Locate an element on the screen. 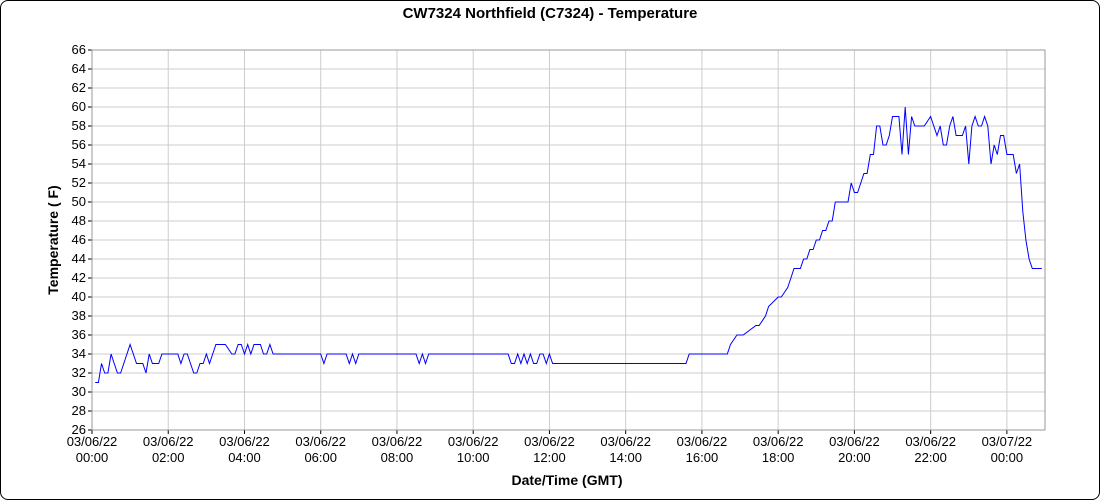  y-tick-label: 66 is located at coordinates (79, 49).